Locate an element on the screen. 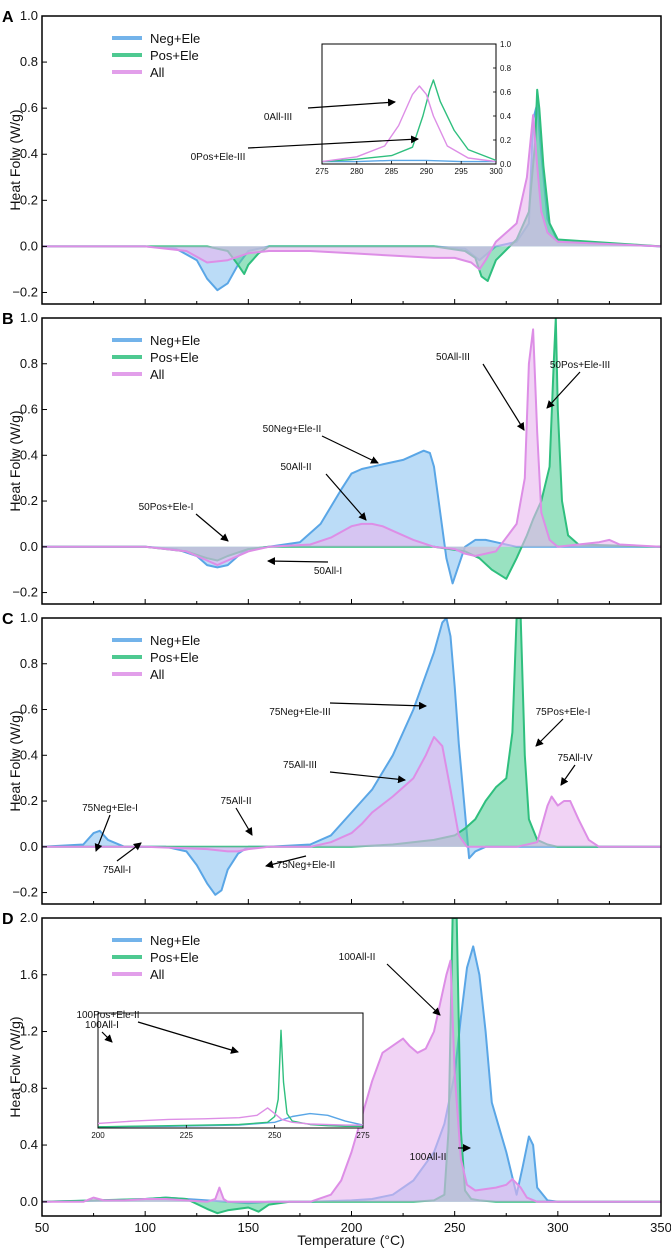  annotation: 50All-III is located at coordinates (480, 391).